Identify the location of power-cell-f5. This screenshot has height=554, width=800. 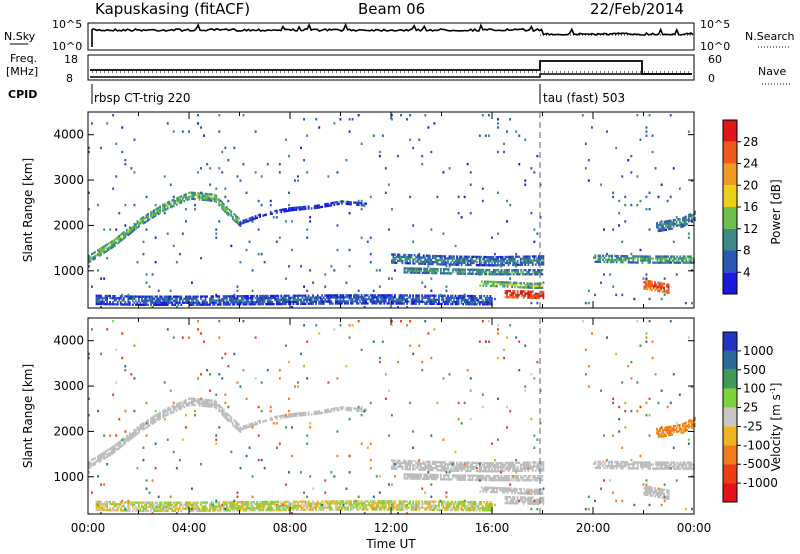
(523, 295).